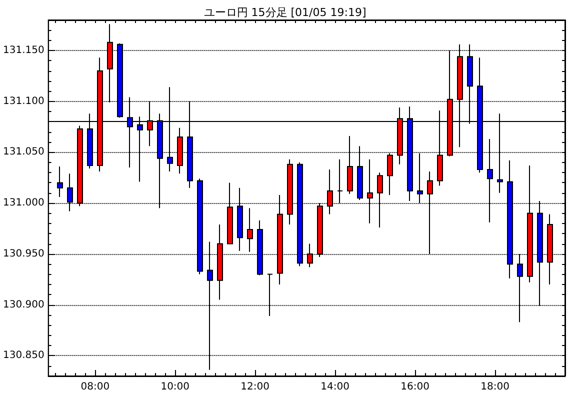  I want to click on y-tick-label: 131.100, so click(23, 101).